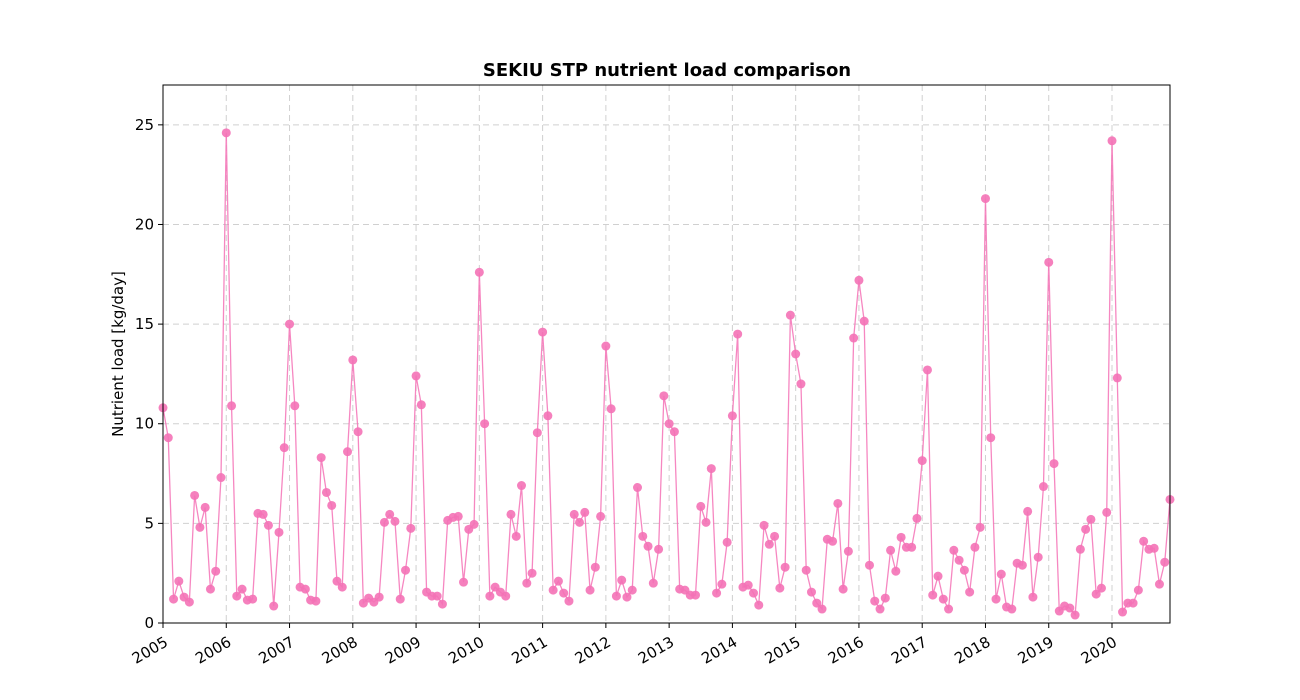 The width and height of the screenshot is (1300, 700). What do you see at coordinates (144, 324) in the screenshot?
I see `y-tick-label: 15` at bounding box center [144, 324].